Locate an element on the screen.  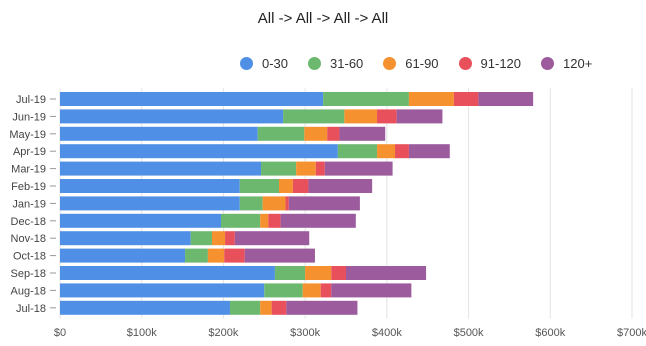
legend-label: 0-30 is located at coordinates (275, 63).